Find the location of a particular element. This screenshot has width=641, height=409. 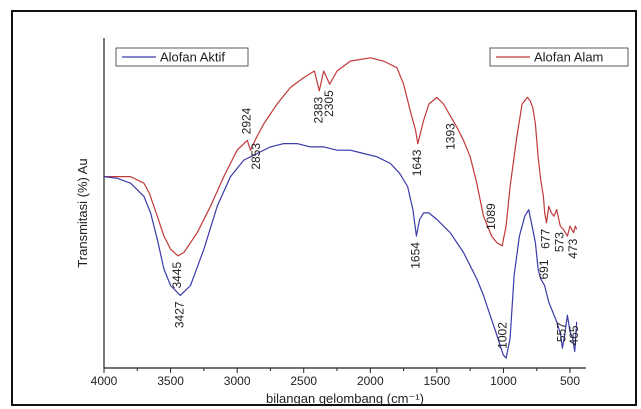

x-tick-label: 2000 is located at coordinates (370, 381).